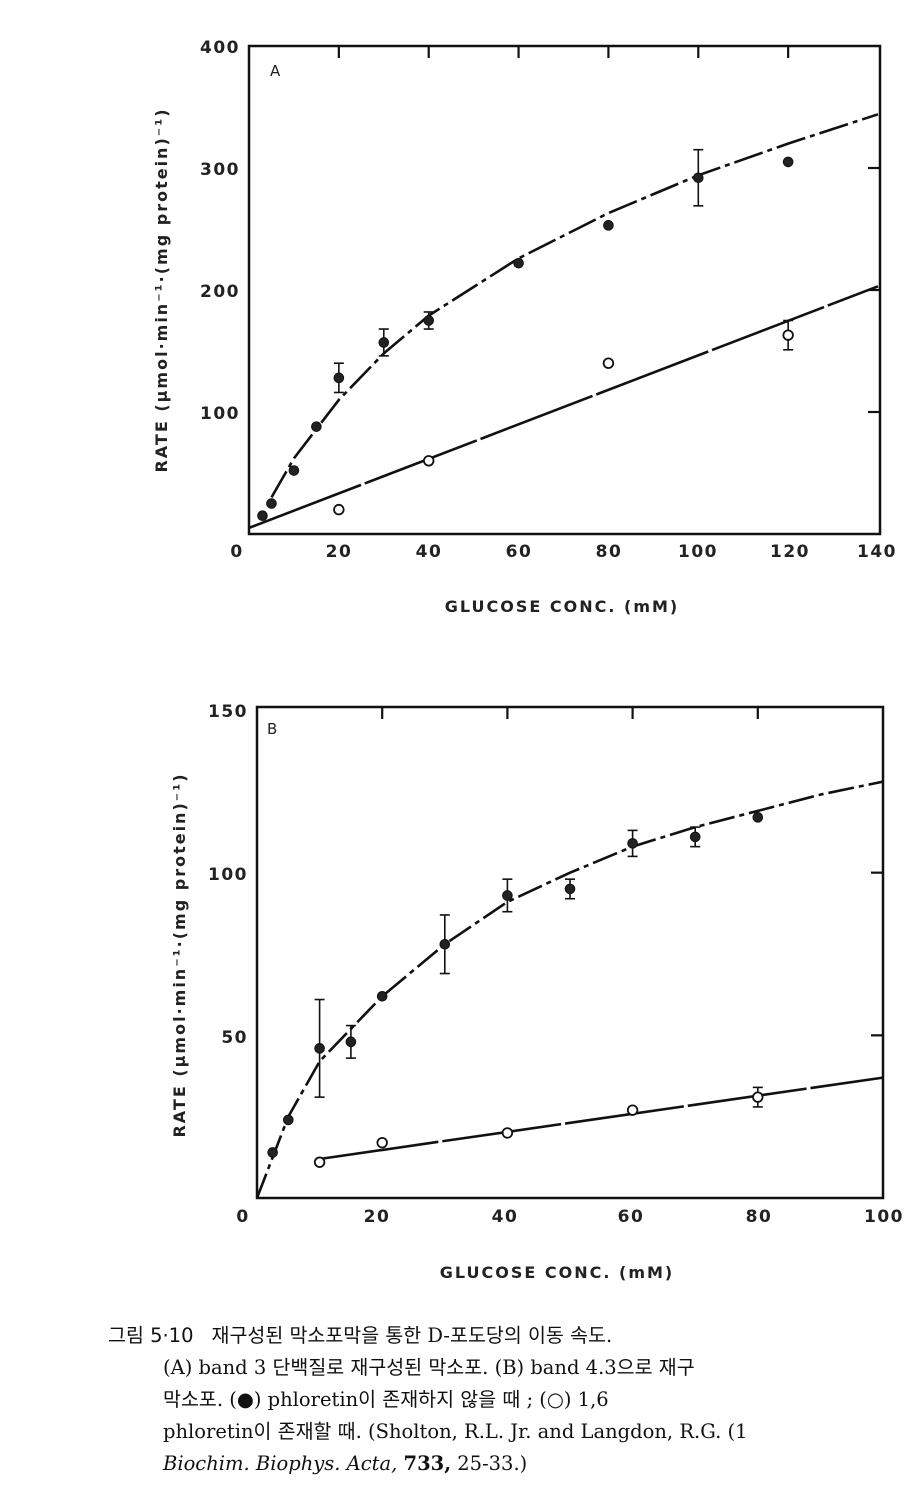 This screenshot has width=906, height=1500. I want to click on caption-figure-number: 그림 5·10, so click(151, 1335).